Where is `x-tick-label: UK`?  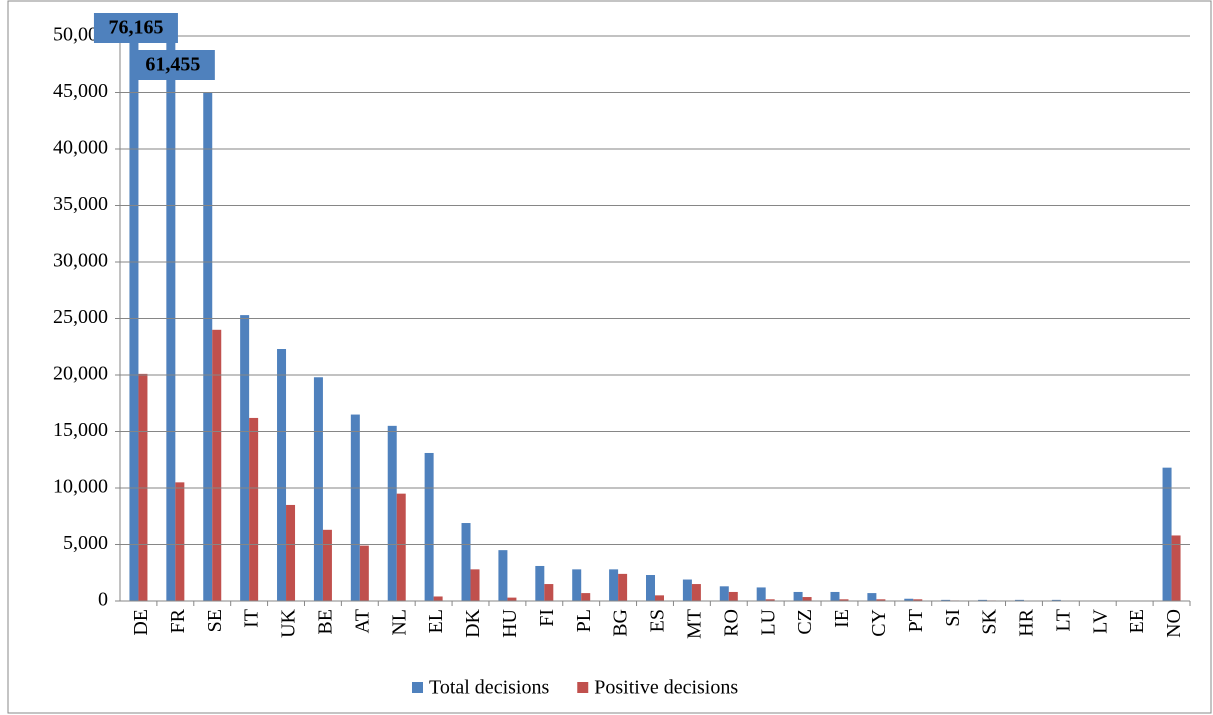
x-tick-label: UK is located at coordinates (289, 622).